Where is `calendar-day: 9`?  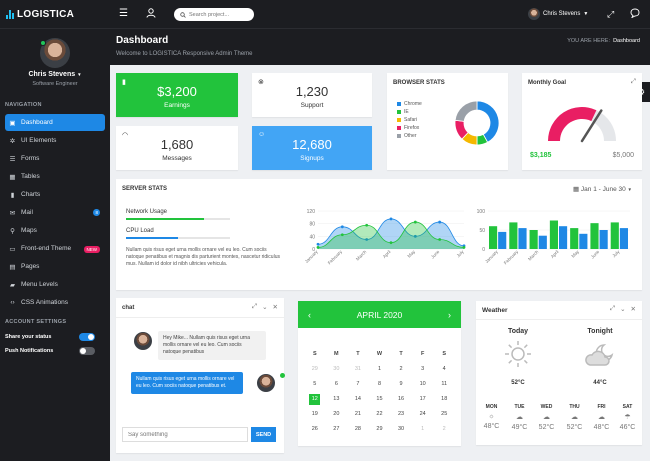 calendar-day: 9 is located at coordinates (401, 384).